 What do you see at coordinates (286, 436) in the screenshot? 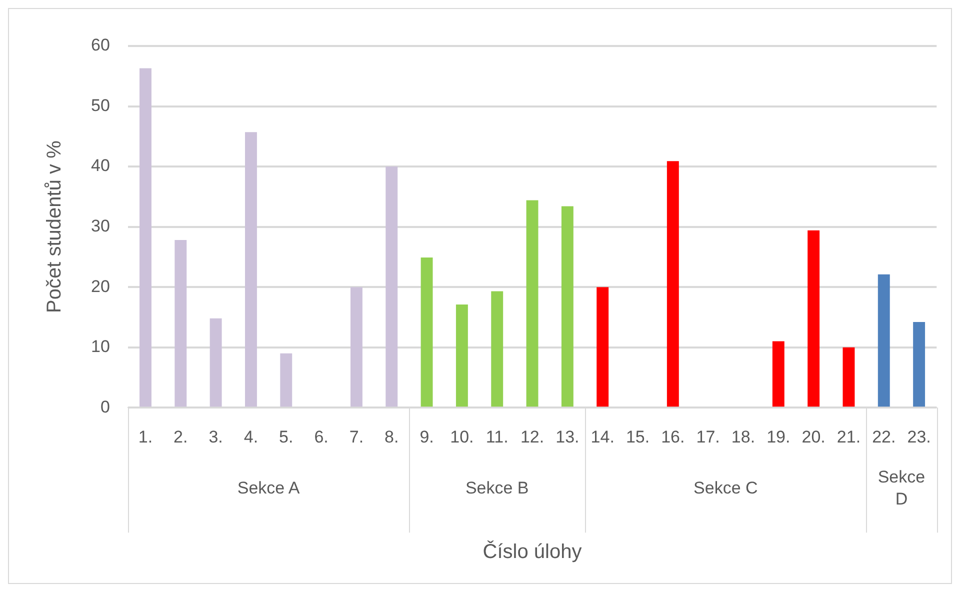
I see `x-tick-label: 5.` at bounding box center [286, 436].